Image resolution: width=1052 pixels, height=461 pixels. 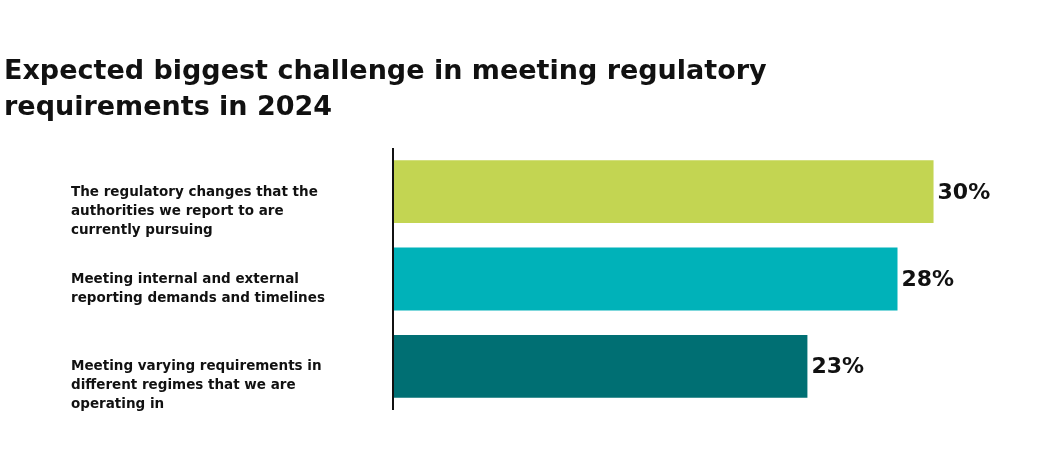 What do you see at coordinates (194, 209) in the screenshot?
I see `y-tick-label: The regulatory changes that the authorities we report to are currently pursuing` at bounding box center [194, 209].